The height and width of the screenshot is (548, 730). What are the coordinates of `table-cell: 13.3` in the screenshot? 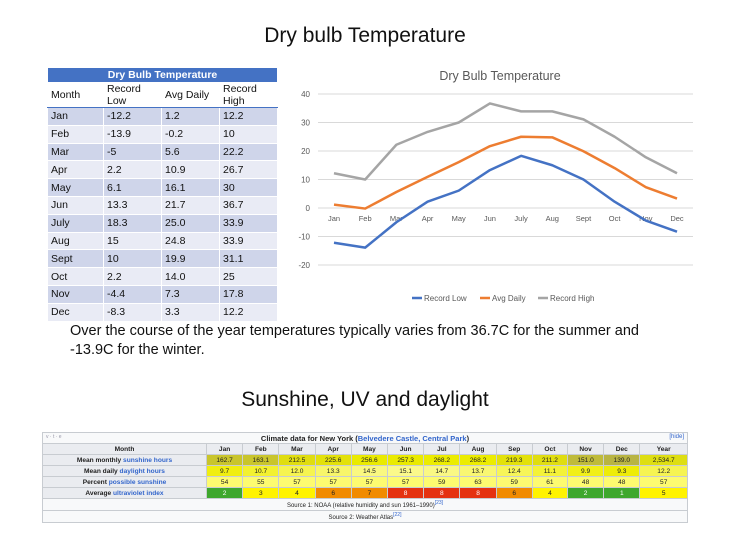 It's located at (132, 205).